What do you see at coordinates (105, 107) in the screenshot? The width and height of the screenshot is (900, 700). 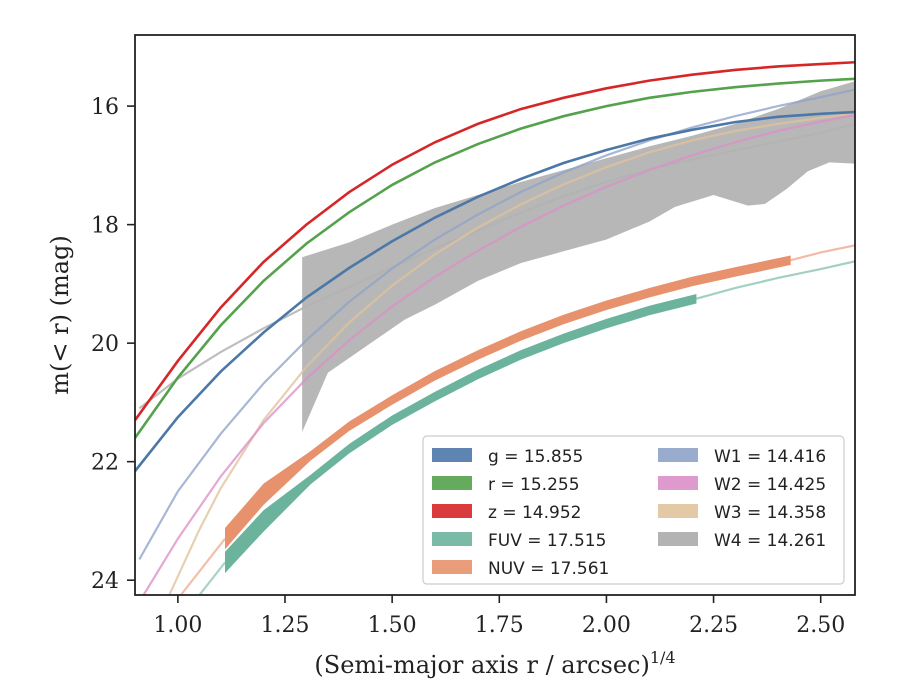 I see `y-tick-label: 16` at bounding box center [105, 107].